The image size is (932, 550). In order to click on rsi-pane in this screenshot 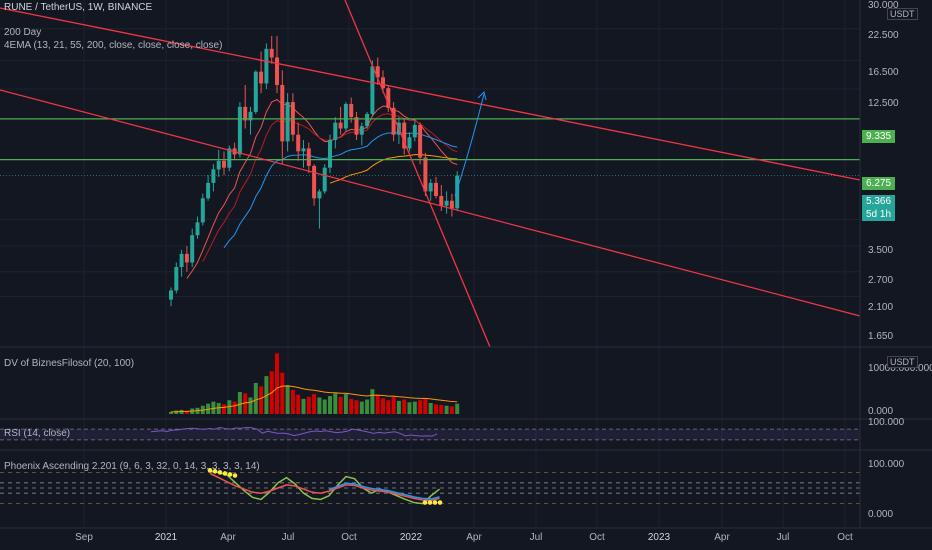, I will do `click(430, 433)`.